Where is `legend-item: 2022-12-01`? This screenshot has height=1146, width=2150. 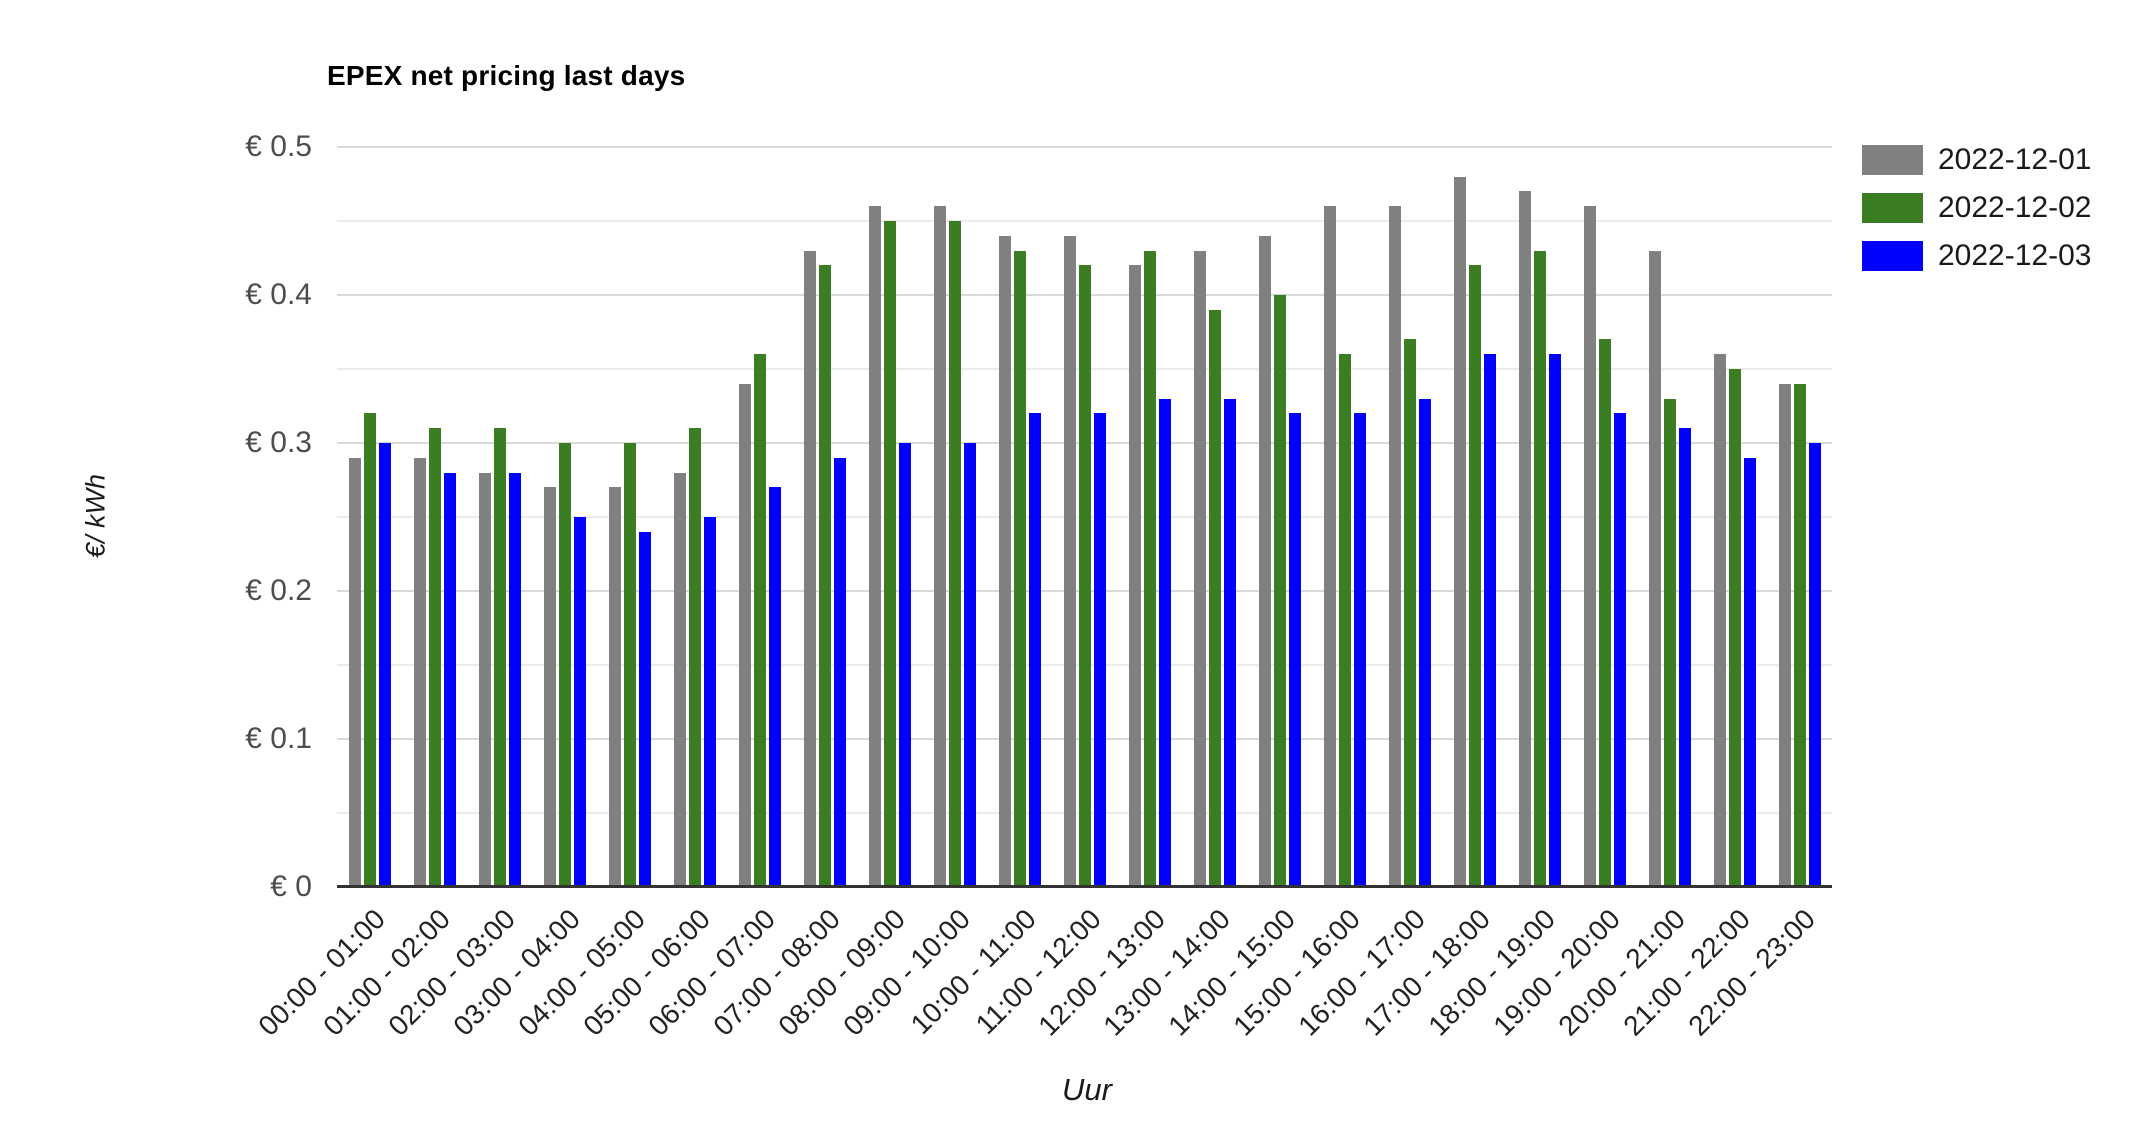
legend-item: 2022-12-01 is located at coordinates (1976, 159).